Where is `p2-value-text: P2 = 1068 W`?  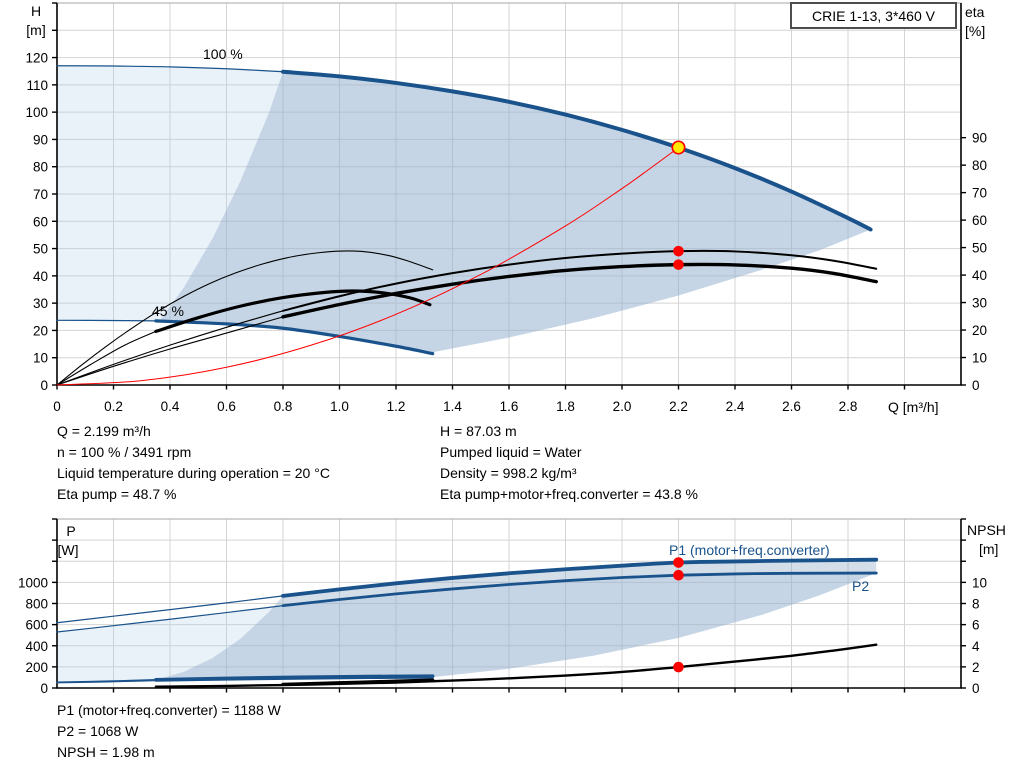 p2-value-text: P2 = 1068 W is located at coordinates (98, 731).